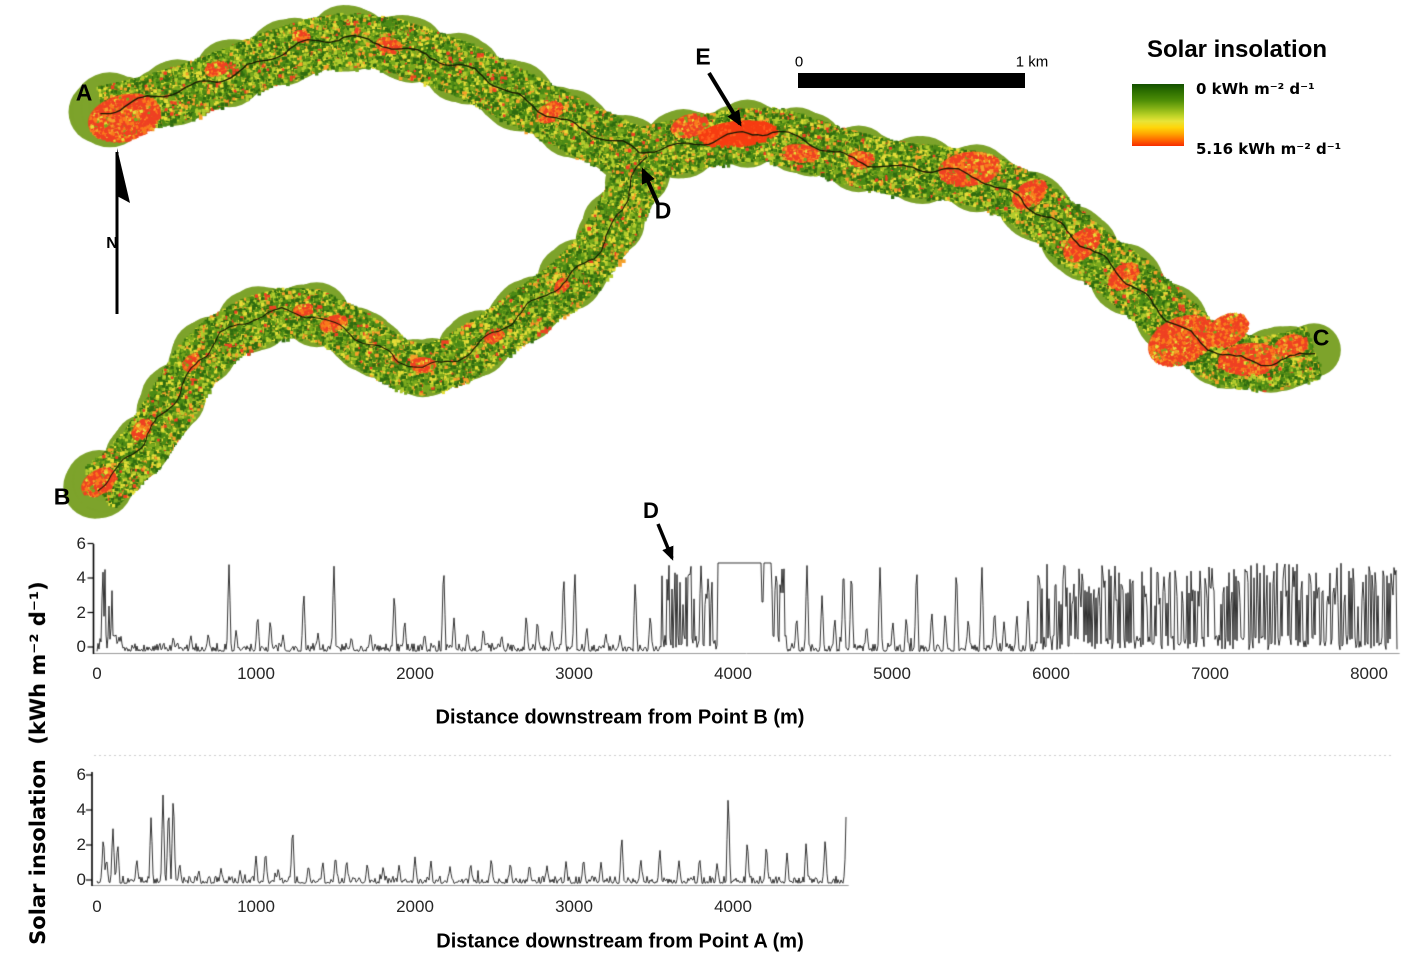  What do you see at coordinates (703, 56) in the screenshot?
I see `map-point-label-E: E` at bounding box center [703, 56].